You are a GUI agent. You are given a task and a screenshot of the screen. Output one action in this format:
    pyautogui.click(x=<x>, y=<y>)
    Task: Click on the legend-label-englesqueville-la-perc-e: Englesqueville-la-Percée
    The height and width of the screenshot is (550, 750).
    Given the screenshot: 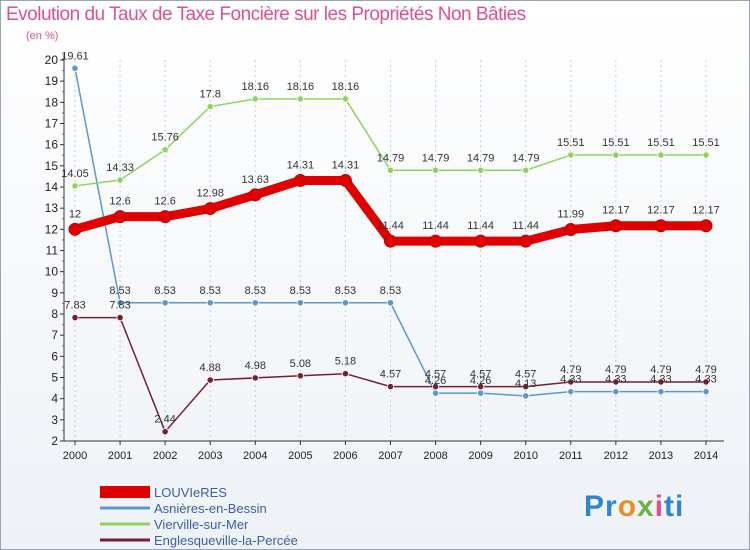 What is the action you would take?
    pyautogui.click(x=226, y=540)
    